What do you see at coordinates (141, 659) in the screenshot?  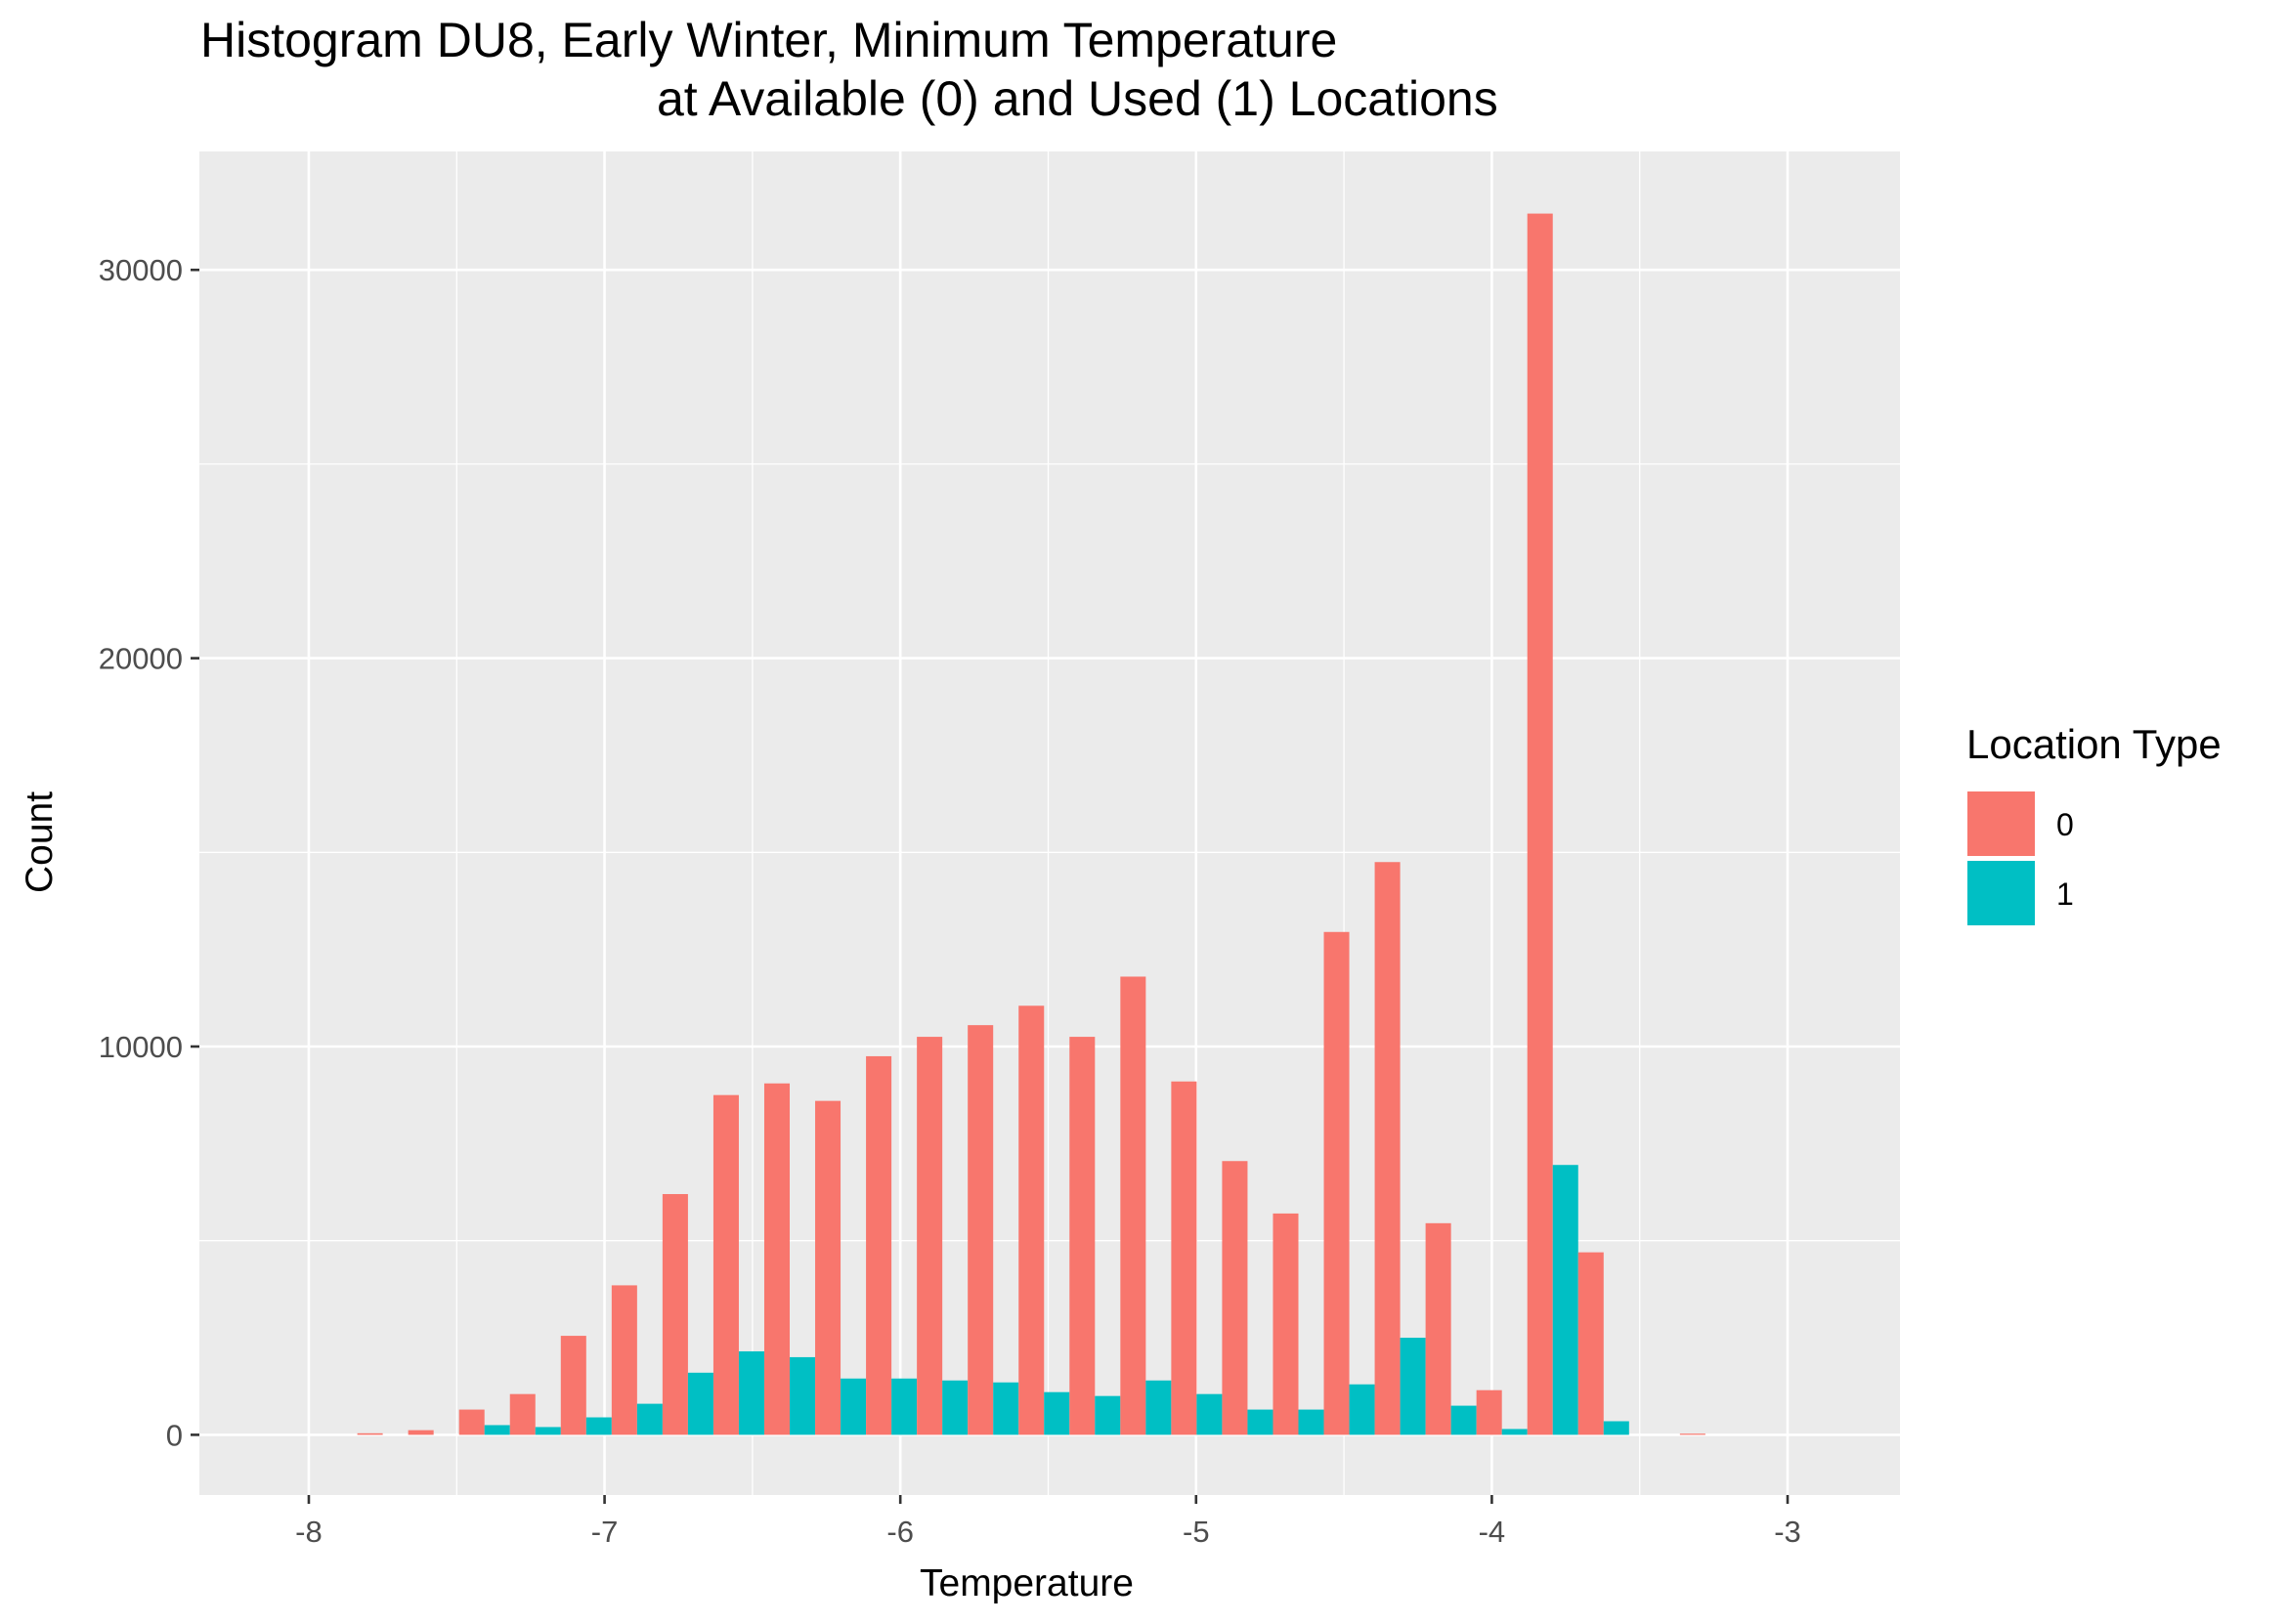 I see `y-tick-label: 20000` at bounding box center [141, 659].